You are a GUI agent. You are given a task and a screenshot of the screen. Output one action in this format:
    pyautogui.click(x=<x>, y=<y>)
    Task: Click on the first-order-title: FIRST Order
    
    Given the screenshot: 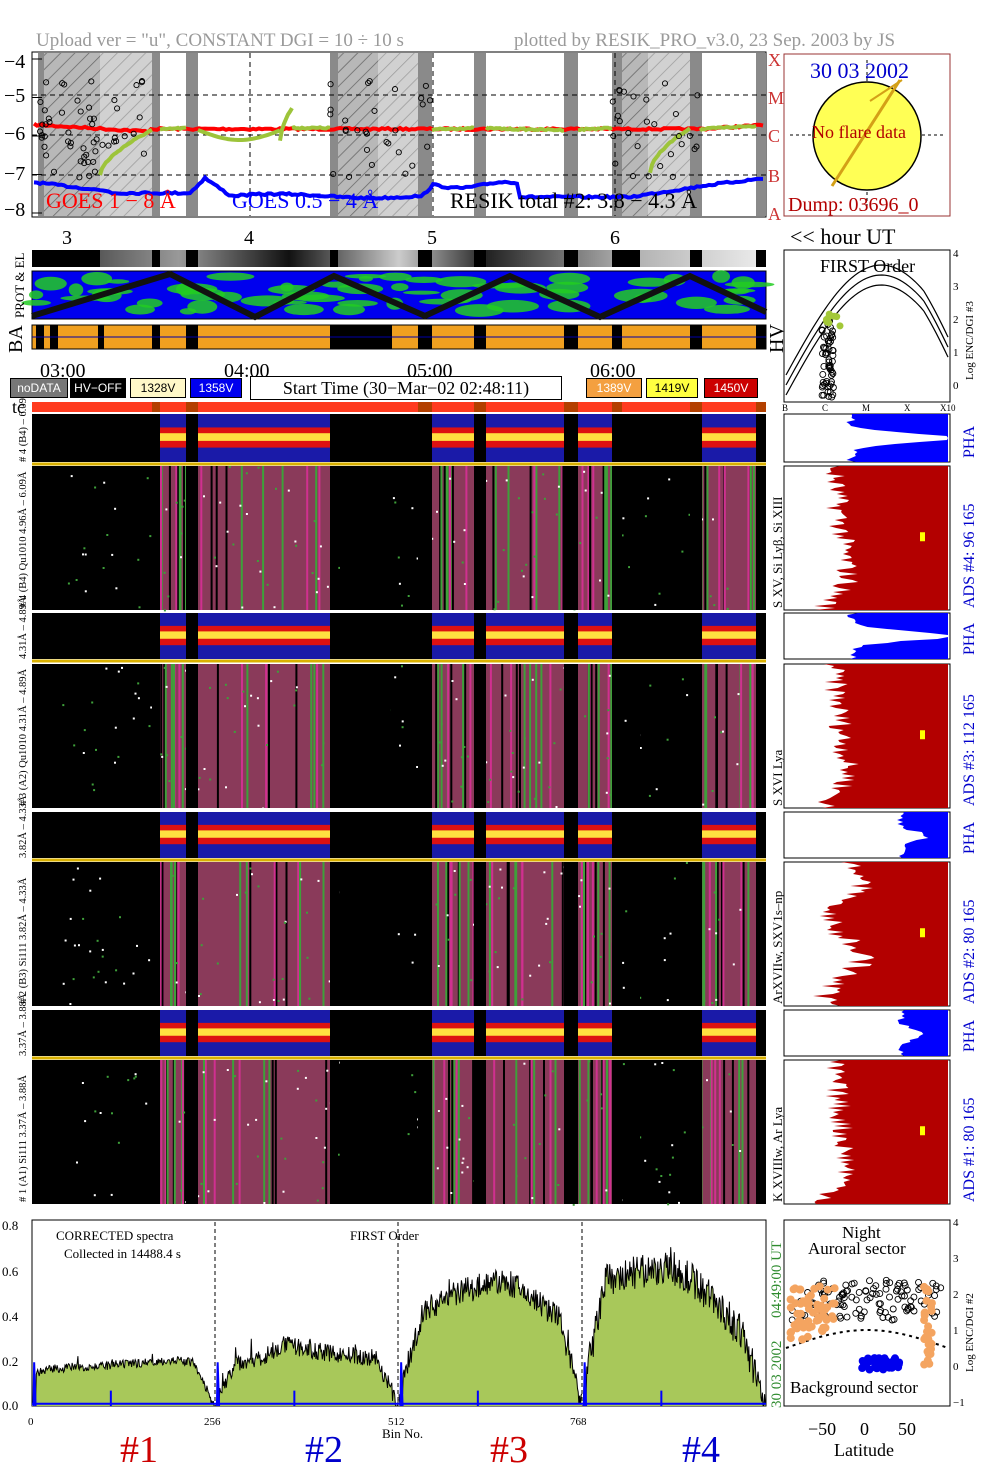 What is the action you would take?
    pyautogui.click(x=867, y=266)
    